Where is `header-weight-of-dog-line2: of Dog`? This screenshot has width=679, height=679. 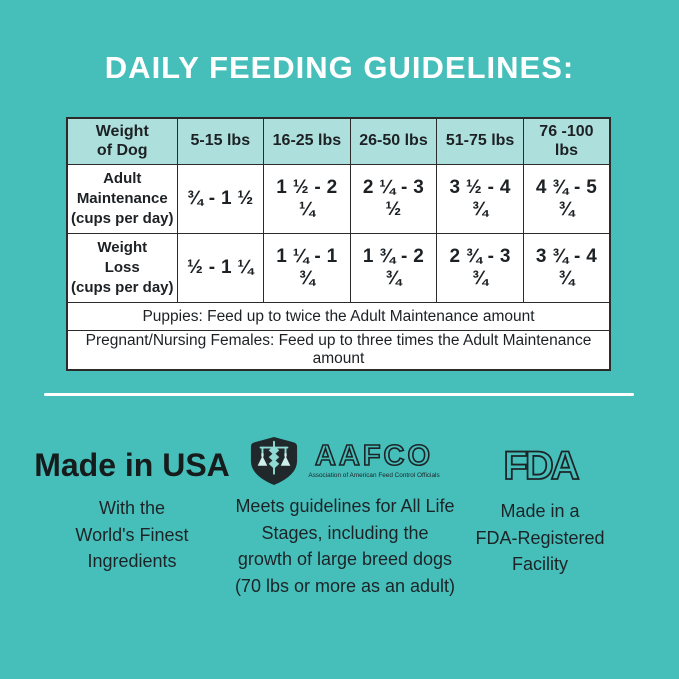 header-weight-of-dog-line2: of Dog is located at coordinates (122, 150).